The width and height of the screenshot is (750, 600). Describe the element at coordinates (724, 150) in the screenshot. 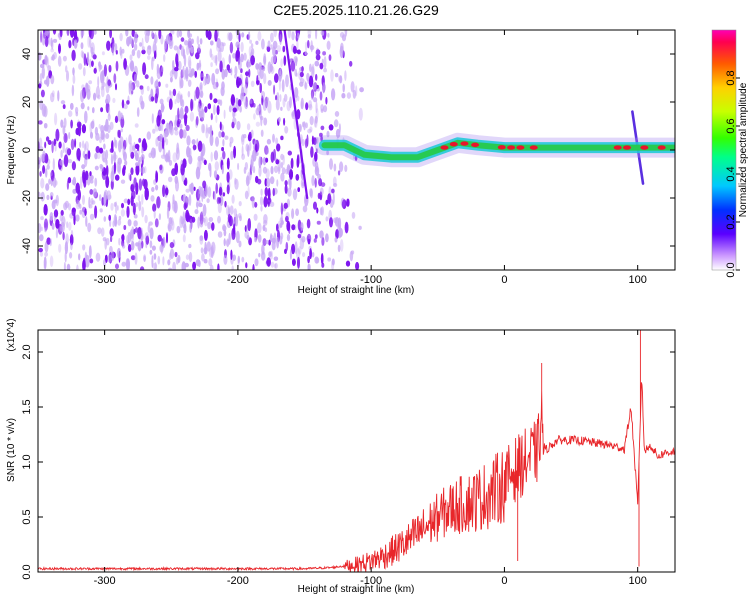

I see `colorbar-gradient` at that location.